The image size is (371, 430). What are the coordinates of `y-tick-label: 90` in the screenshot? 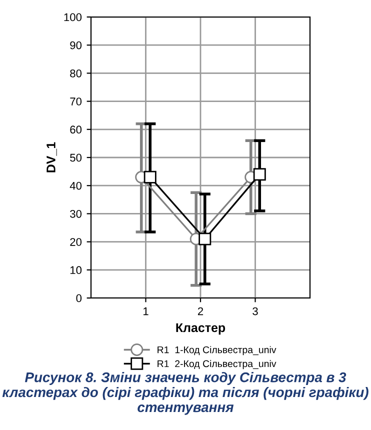 It's located at (76, 45).